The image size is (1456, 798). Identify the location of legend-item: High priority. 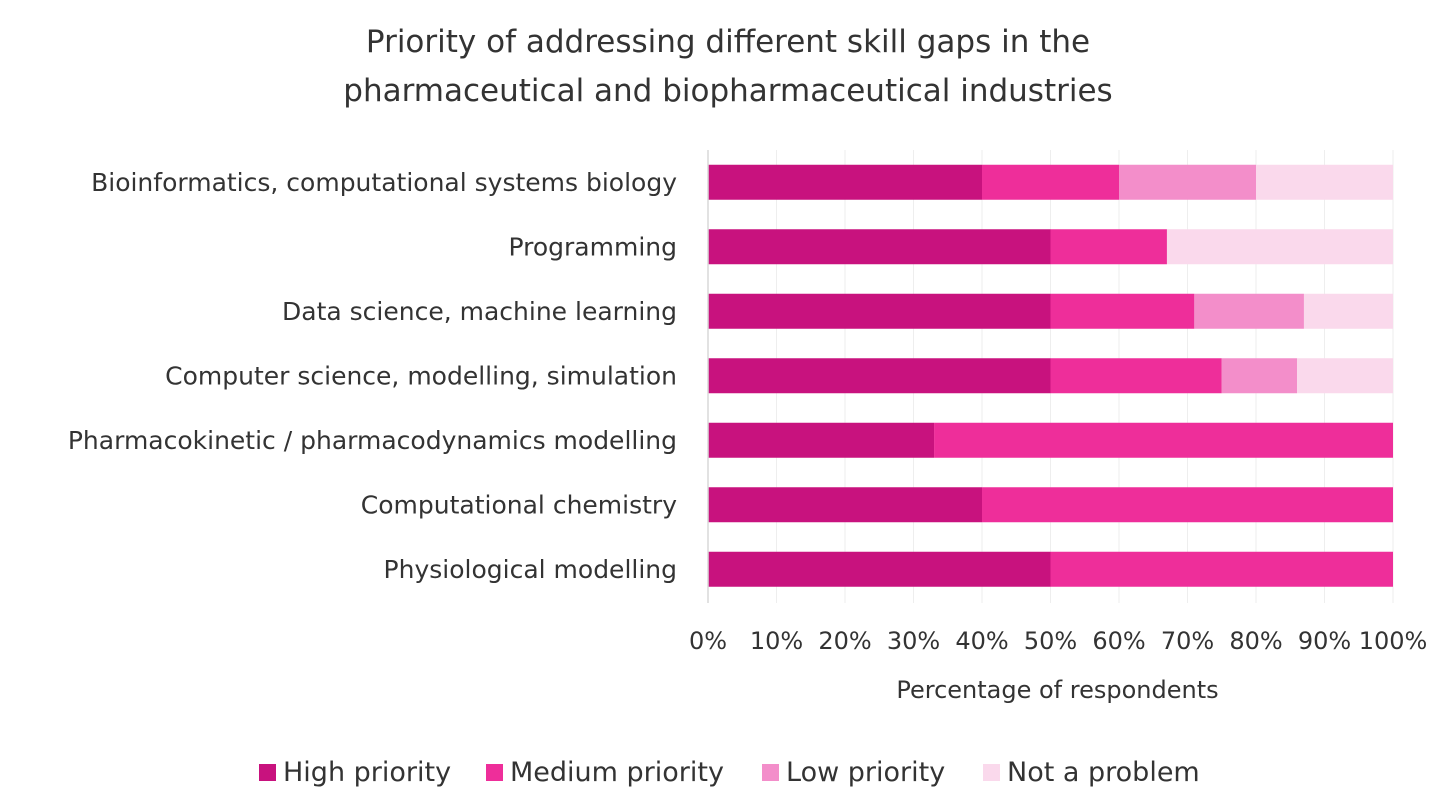
(355, 772).